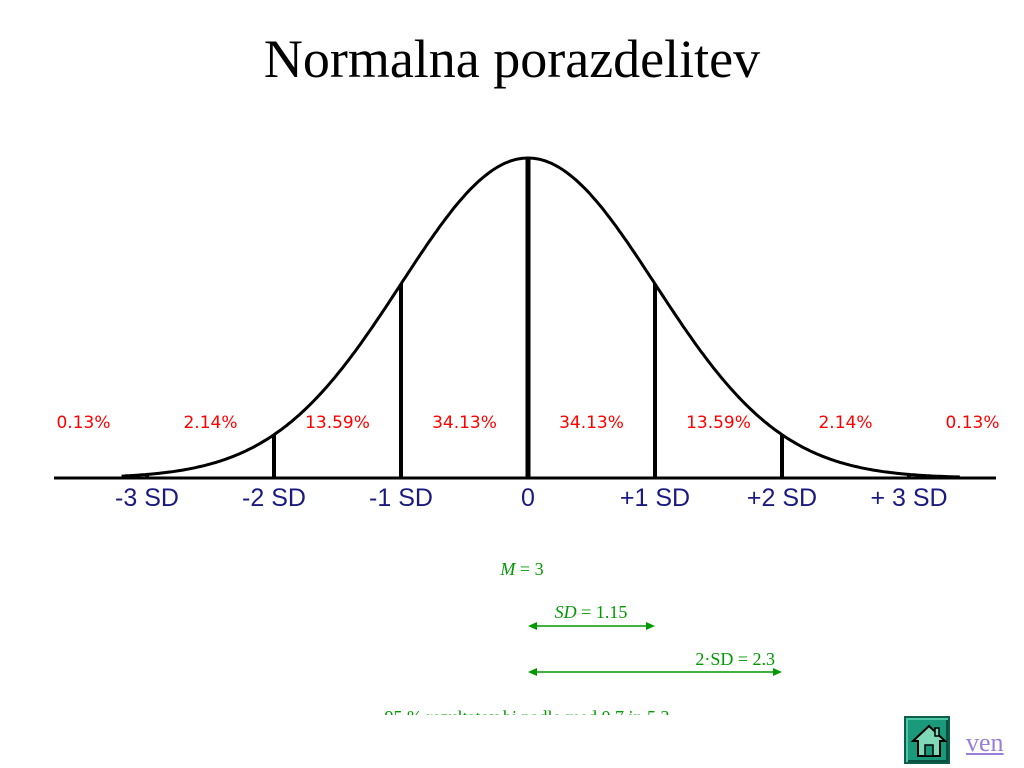  What do you see at coordinates (401, 498) in the screenshot?
I see `x-tick-label-2: -1 SD` at bounding box center [401, 498].